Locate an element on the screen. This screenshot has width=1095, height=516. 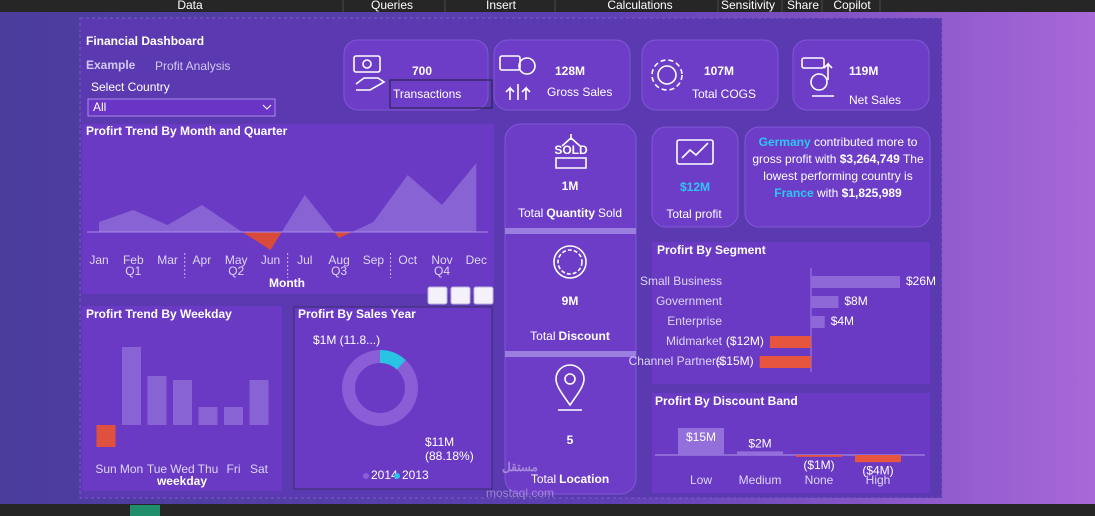
tile-label: Total Location is located at coordinates (570, 479).